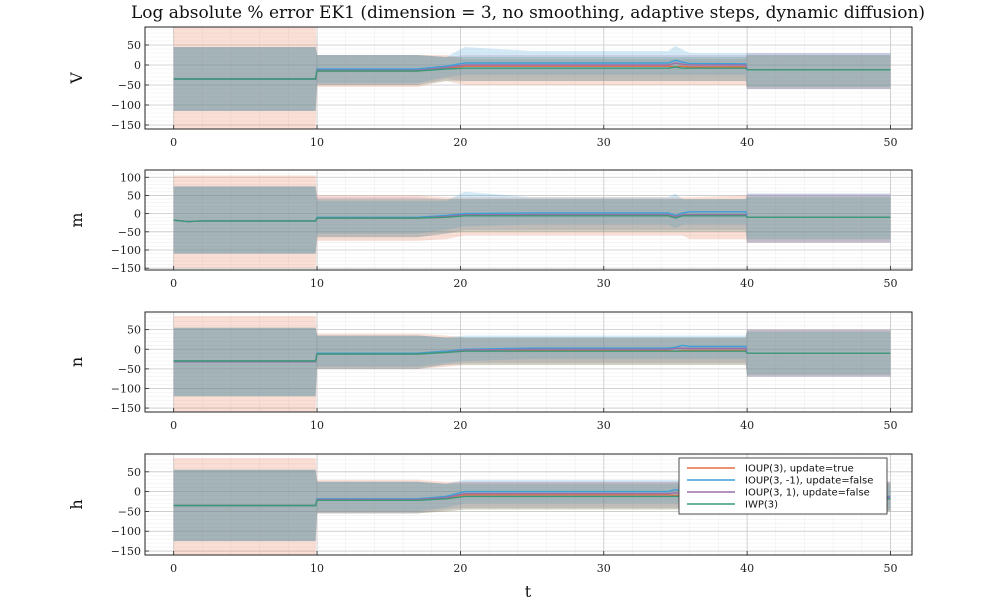  Describe the element at coordinates (799, 469) in the screenshot. I see `legend-label: IOUP(3), update=true` at that location.